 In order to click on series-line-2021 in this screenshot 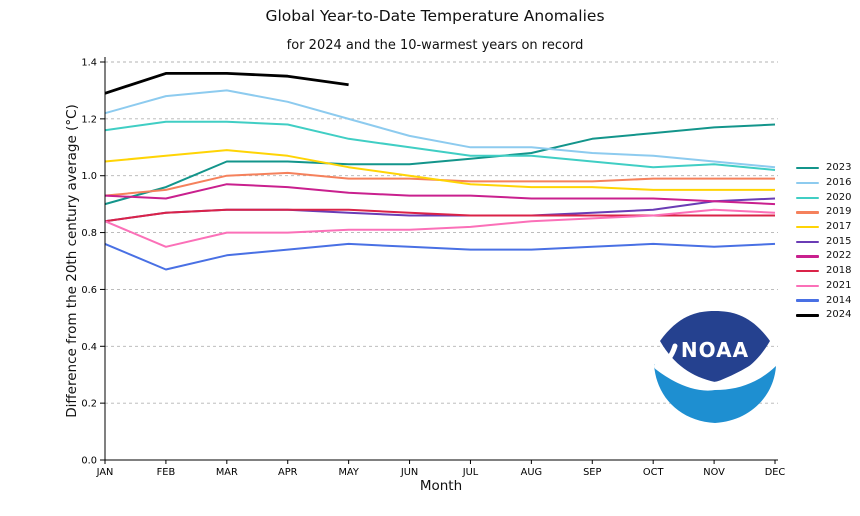, I will do `click(440, 228)`.